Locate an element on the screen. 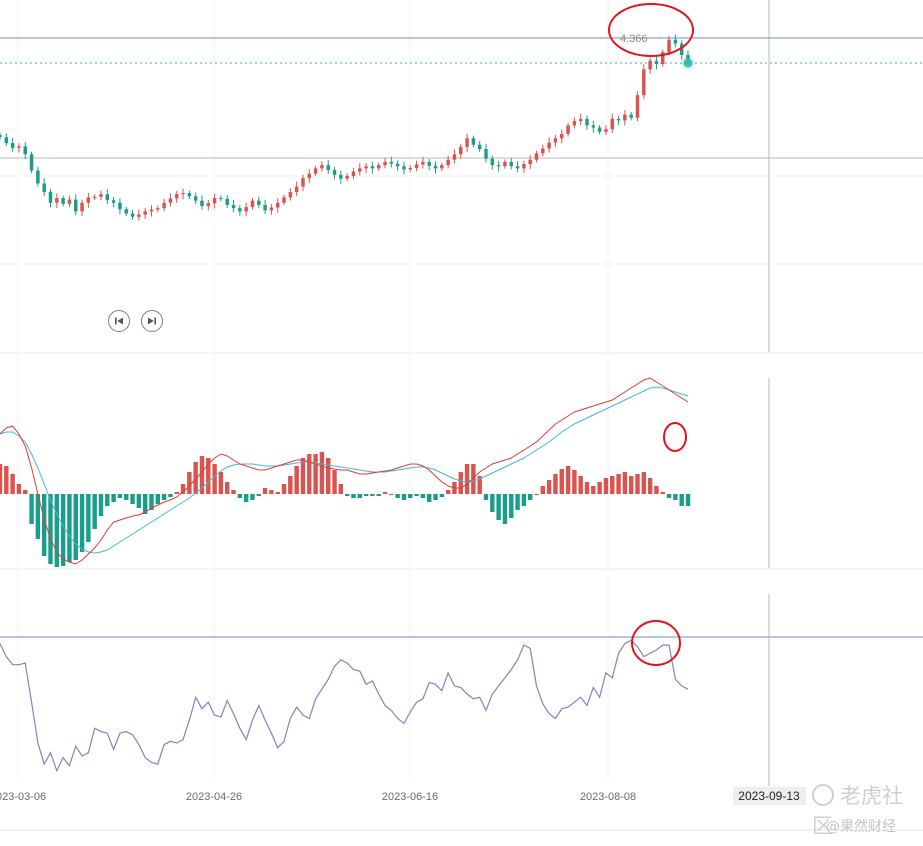 This screenshot has height=846, width=923. cursor-date-badge is located at coordinates (769, 796).